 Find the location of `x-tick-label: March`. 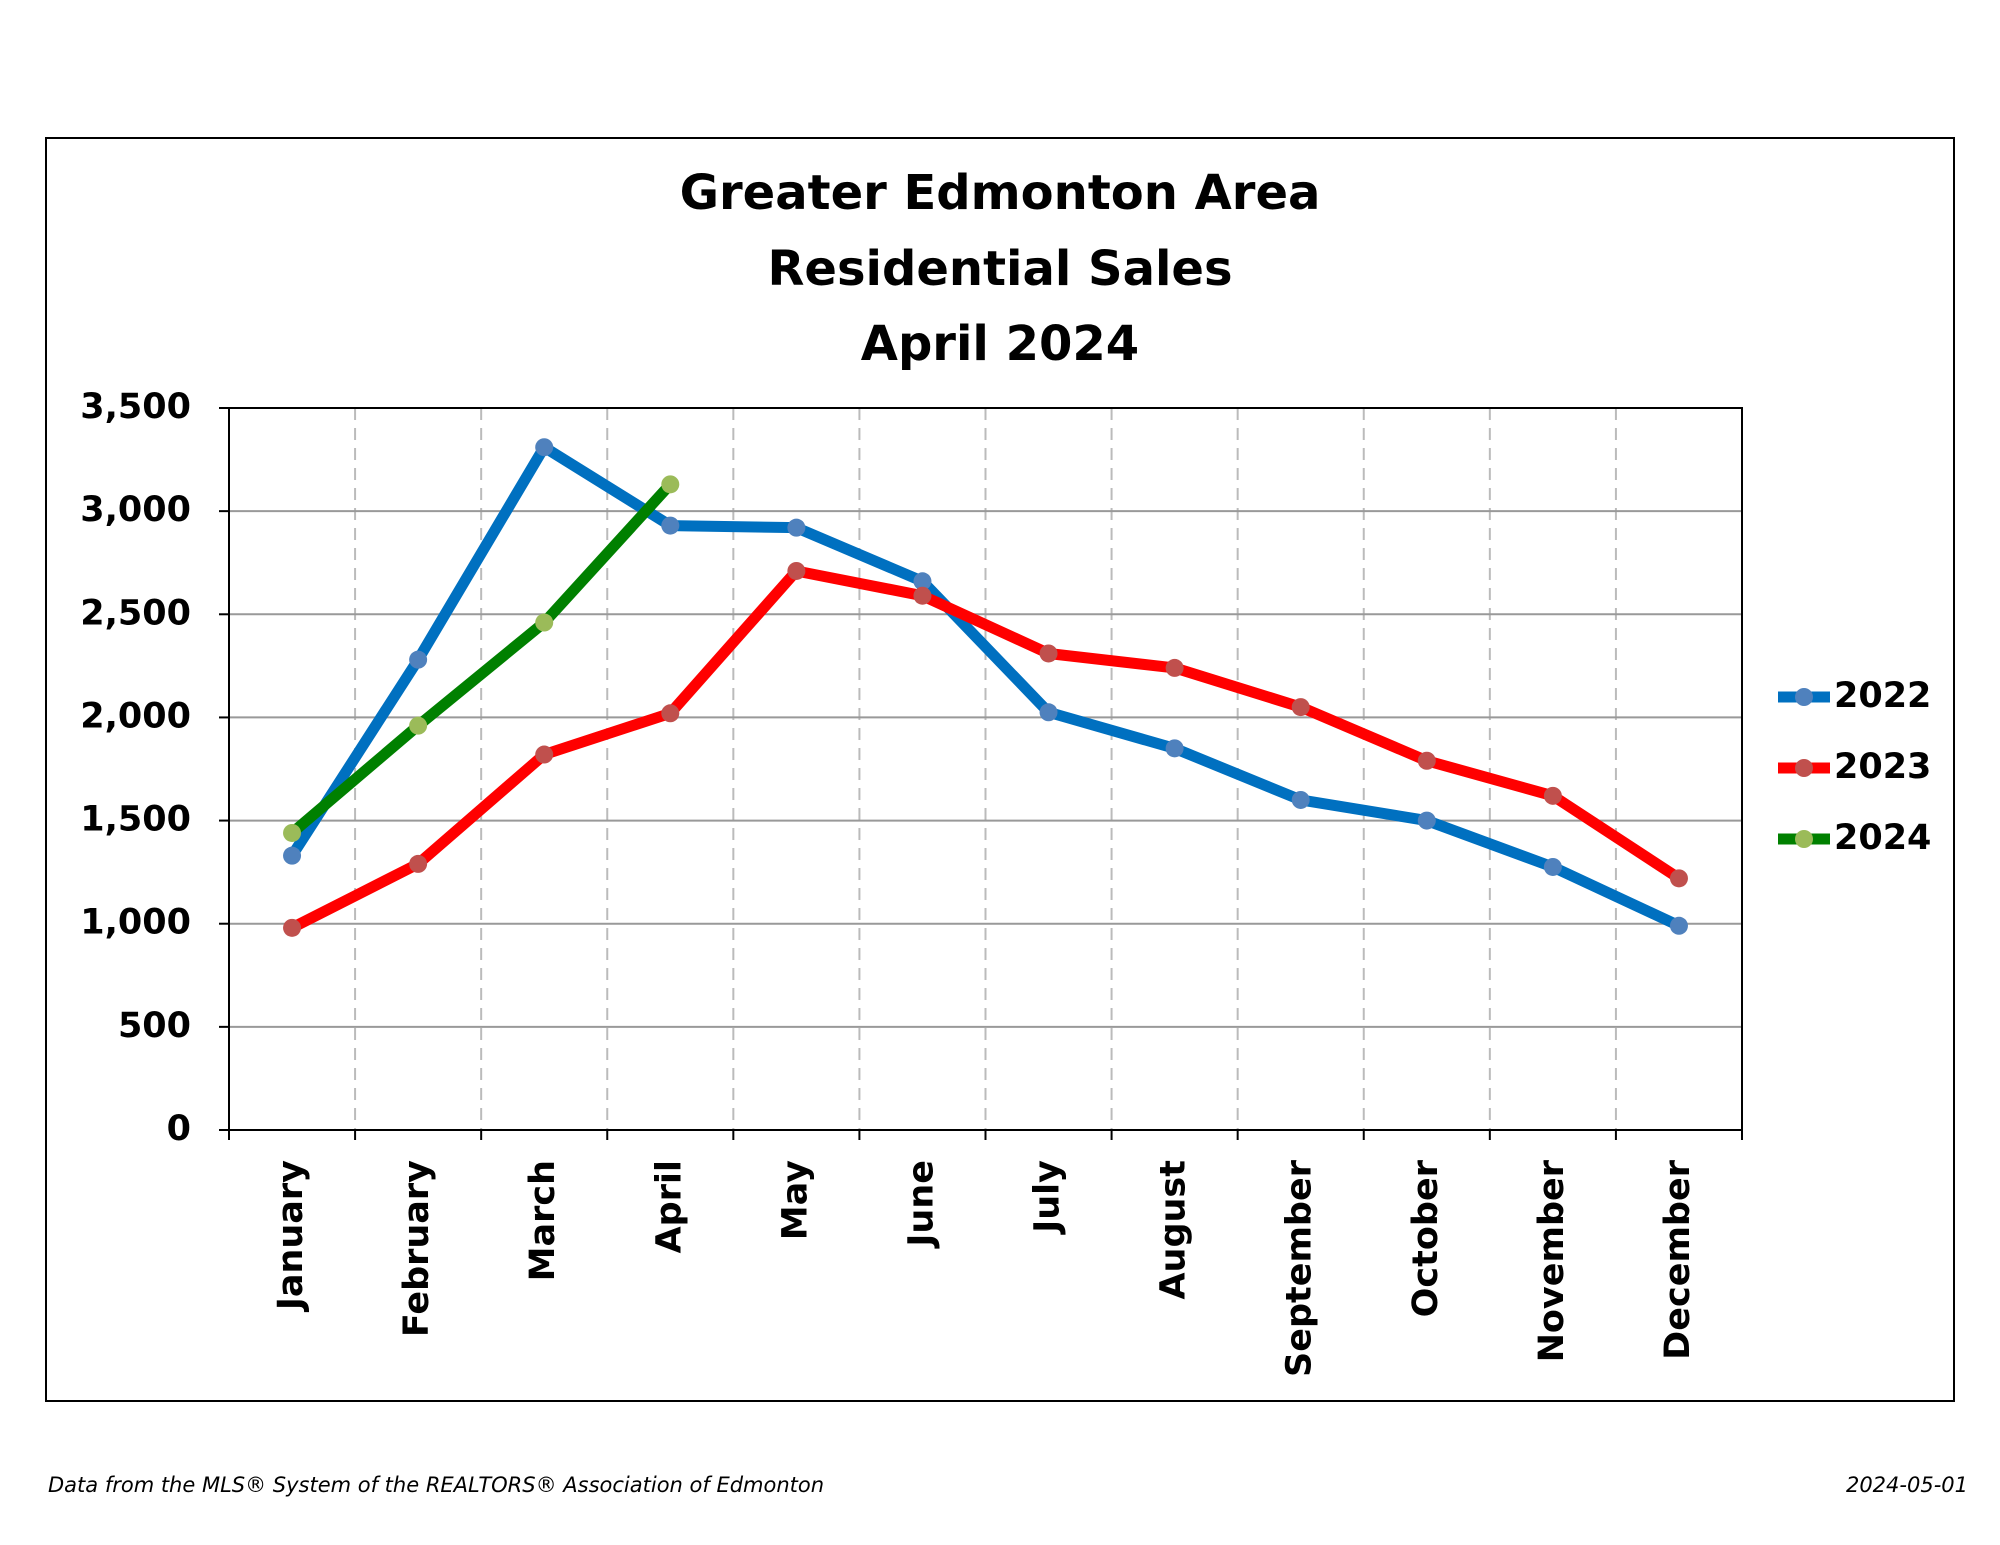

x-tick-label: March is located at coordinates (543, 1220).